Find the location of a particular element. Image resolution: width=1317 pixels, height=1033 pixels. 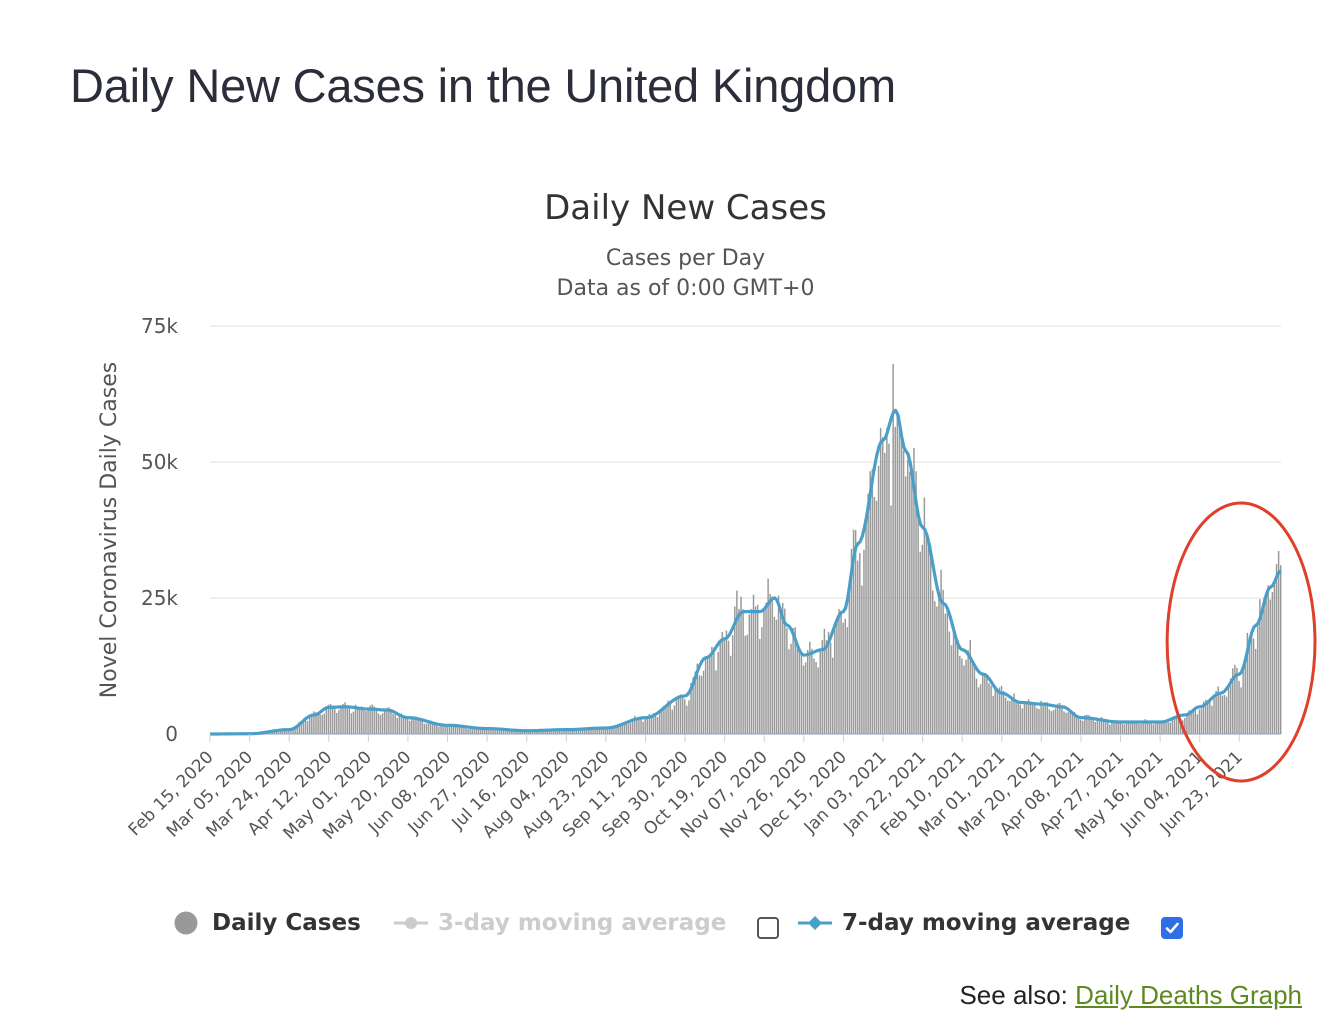

daily-deaths-graph-link: Daily Deaths Graph is located at coordinates (1188, 995).